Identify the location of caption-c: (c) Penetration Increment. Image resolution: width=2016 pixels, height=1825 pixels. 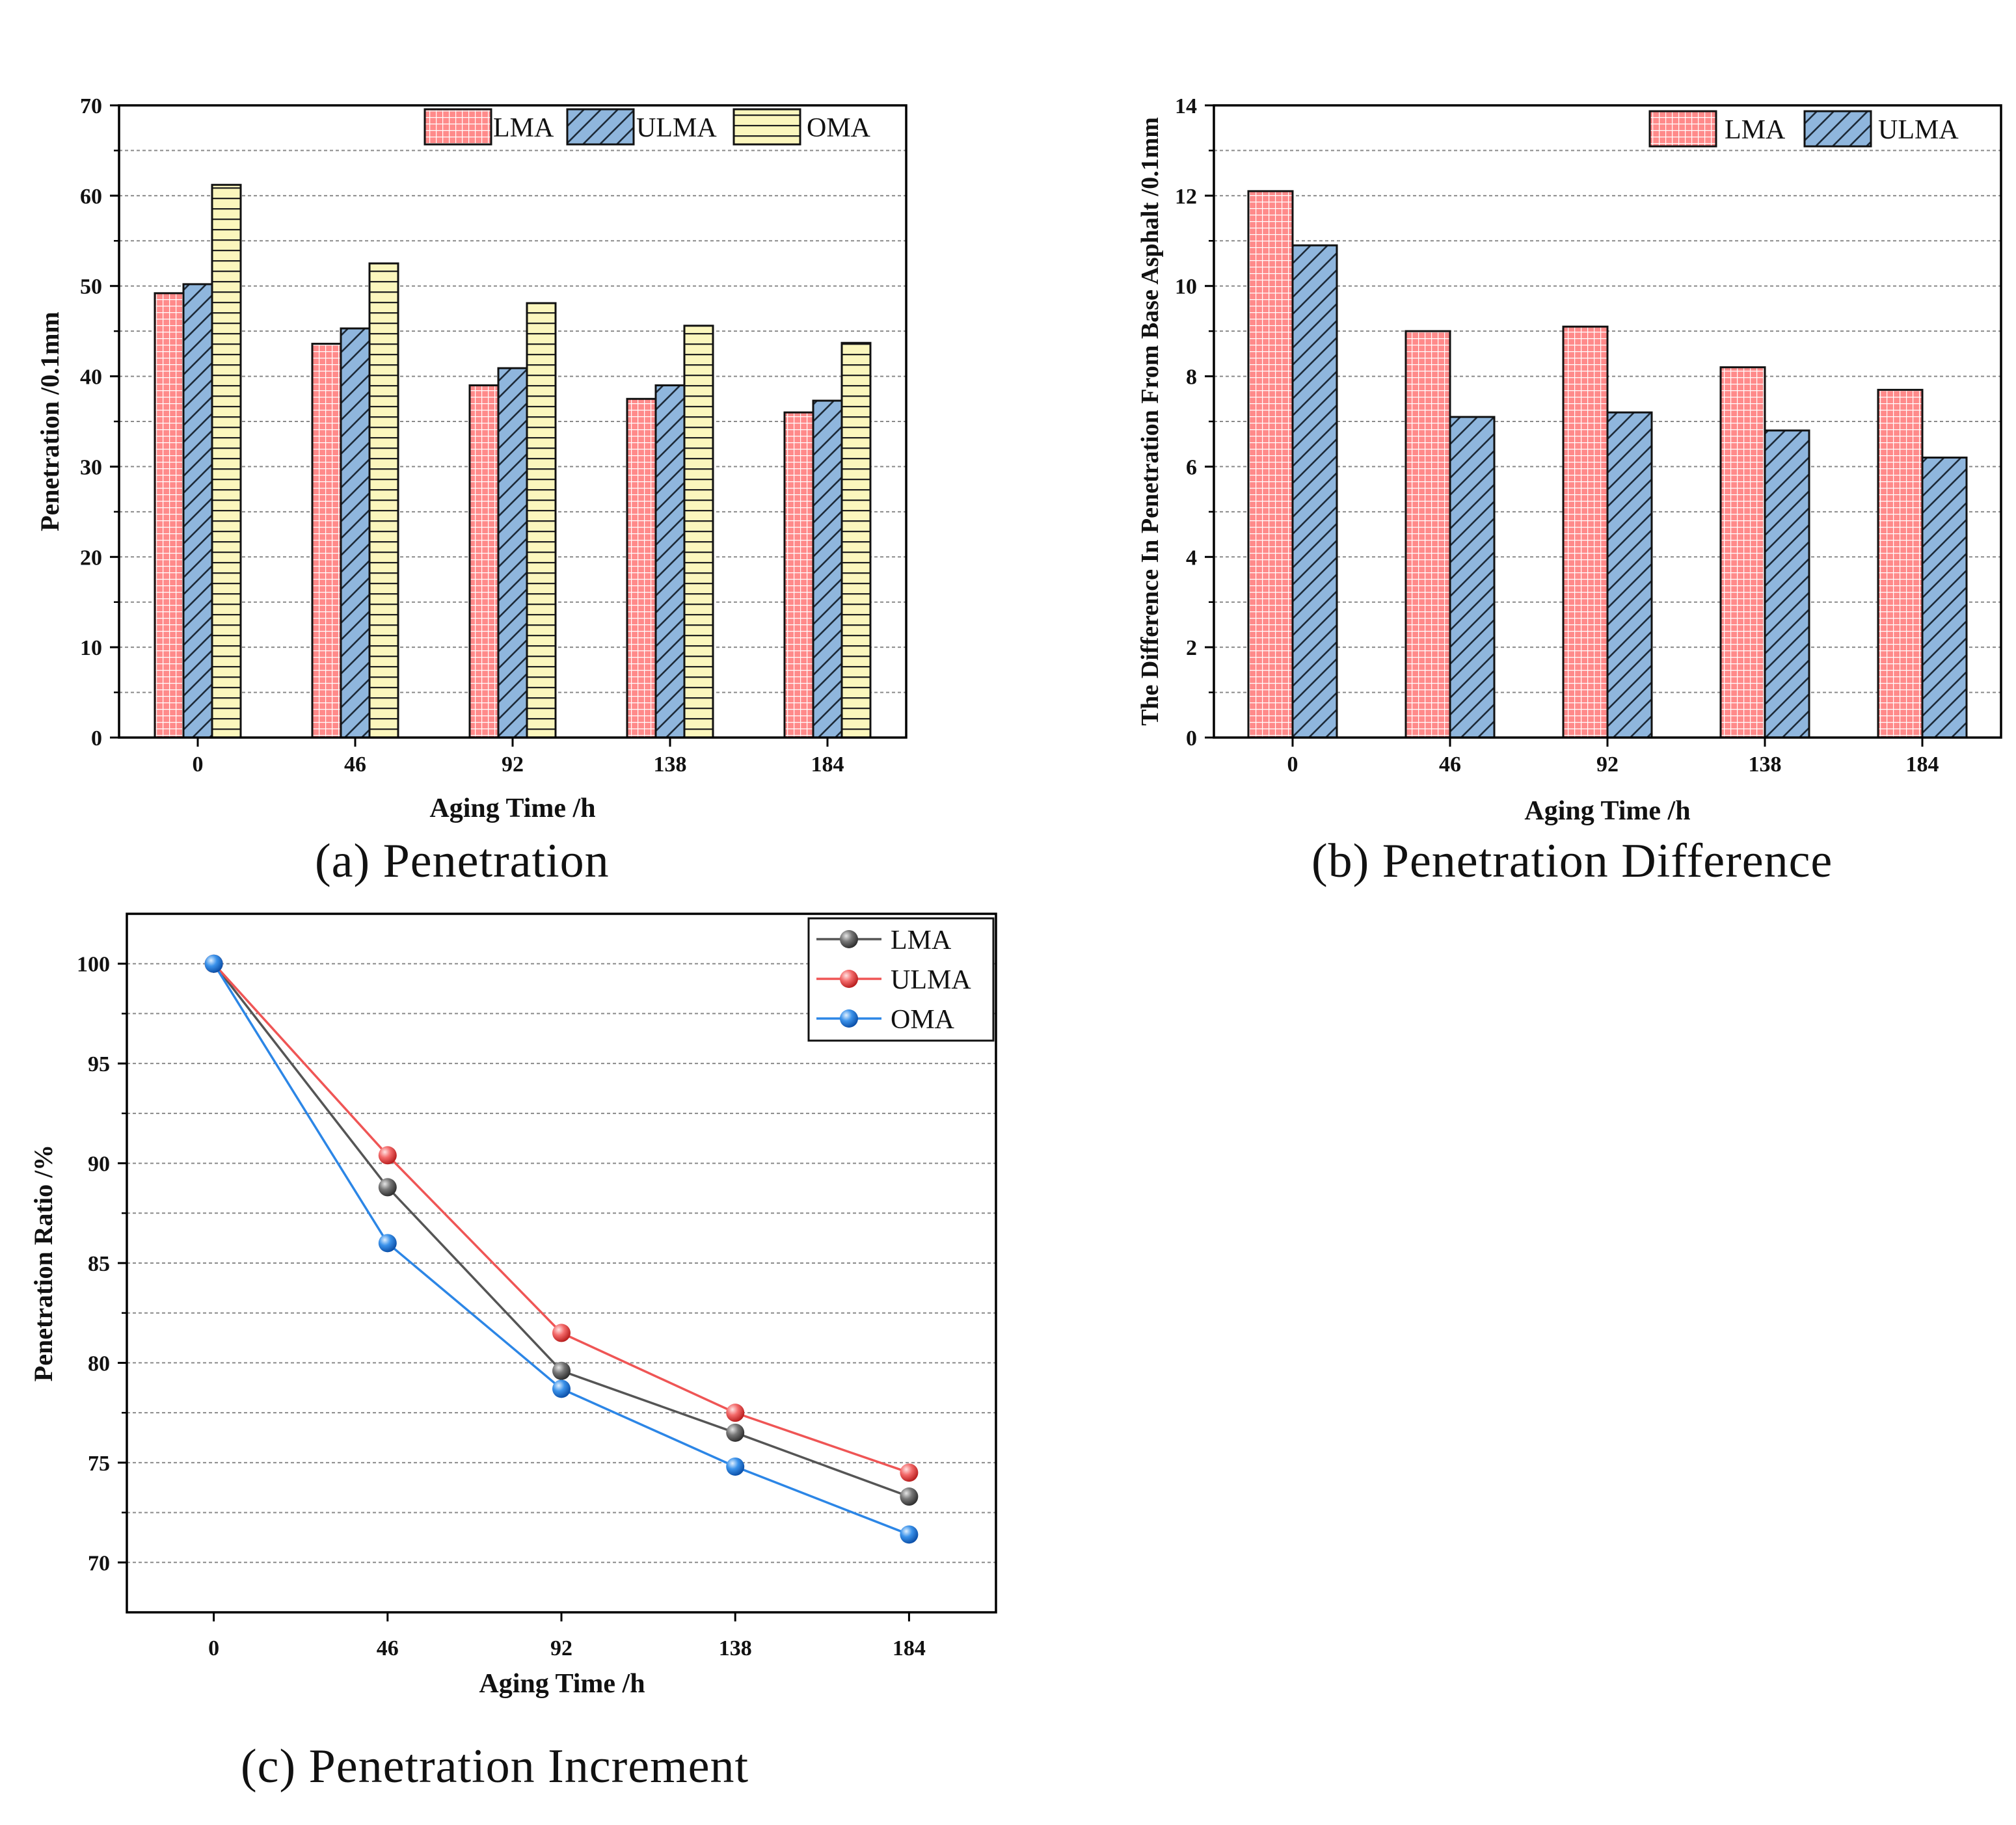
(495, 1766).